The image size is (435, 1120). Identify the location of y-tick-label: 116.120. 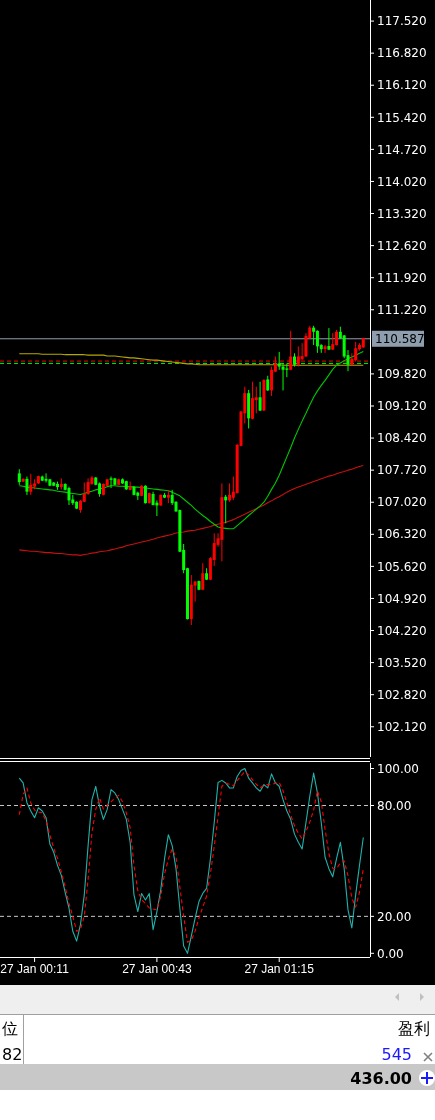
(402, 85).